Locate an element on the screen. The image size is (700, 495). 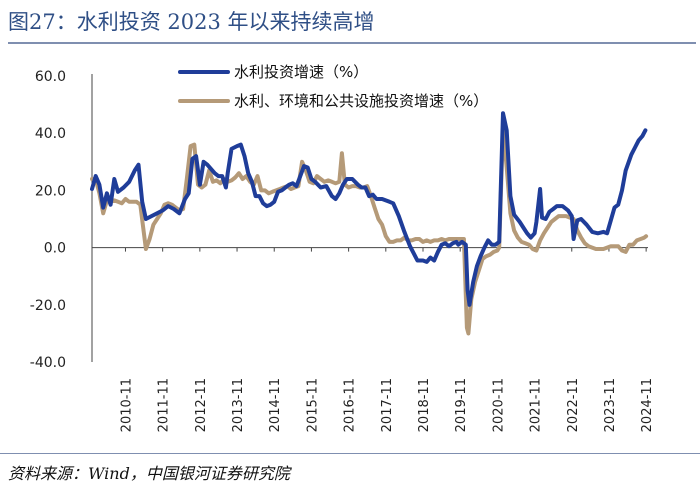
y-axis-ticks: 60.0 40.0 20.0 0.0 -20.0 -40.0 is located at coordinates (48, 220).